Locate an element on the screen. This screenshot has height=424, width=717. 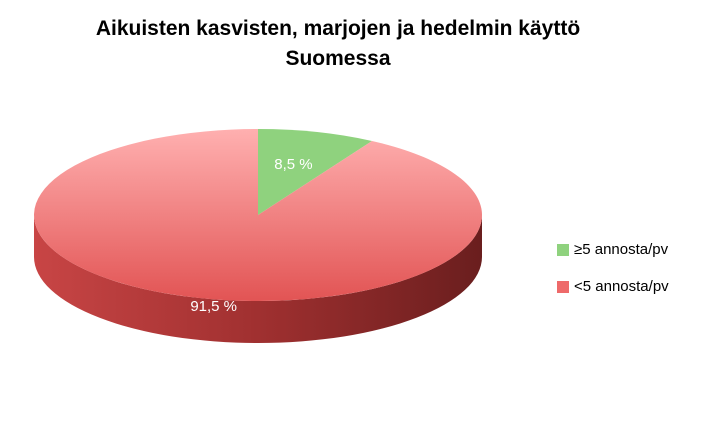
data-label: 8,5 % is located at coordinates (293, 164).